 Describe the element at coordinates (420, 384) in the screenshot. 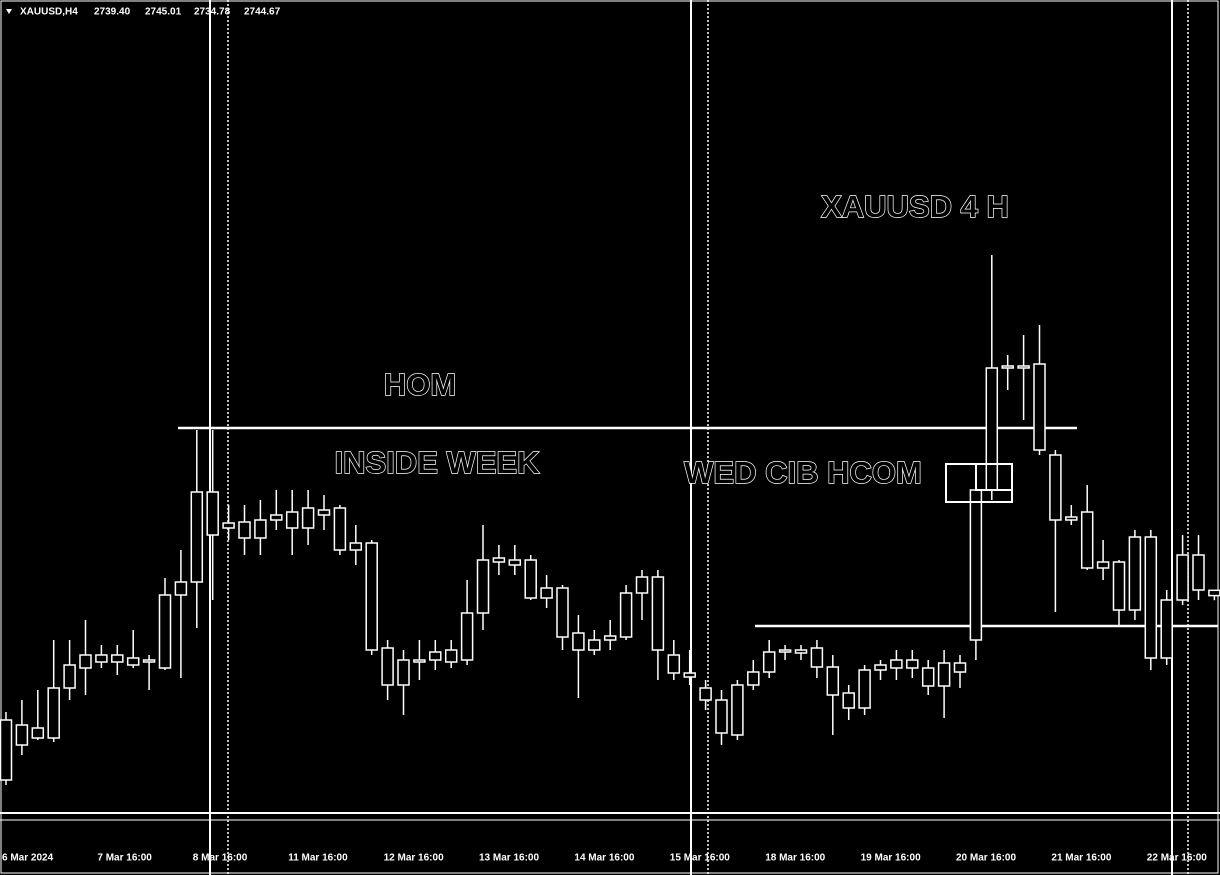

I see `annotation: HOM` at that location.